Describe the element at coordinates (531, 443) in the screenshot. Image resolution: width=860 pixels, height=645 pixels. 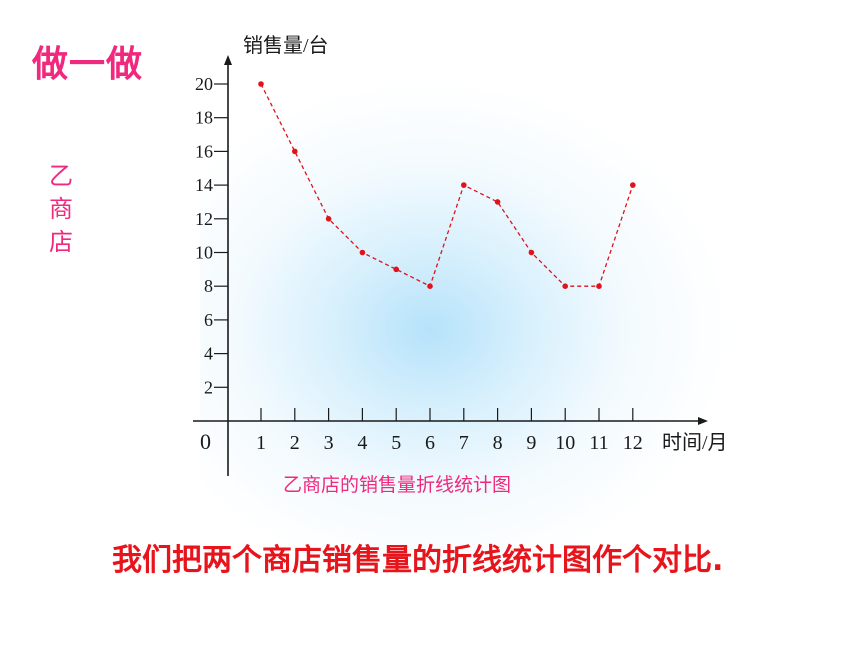
I see `x-tick-label: 9` at that location.